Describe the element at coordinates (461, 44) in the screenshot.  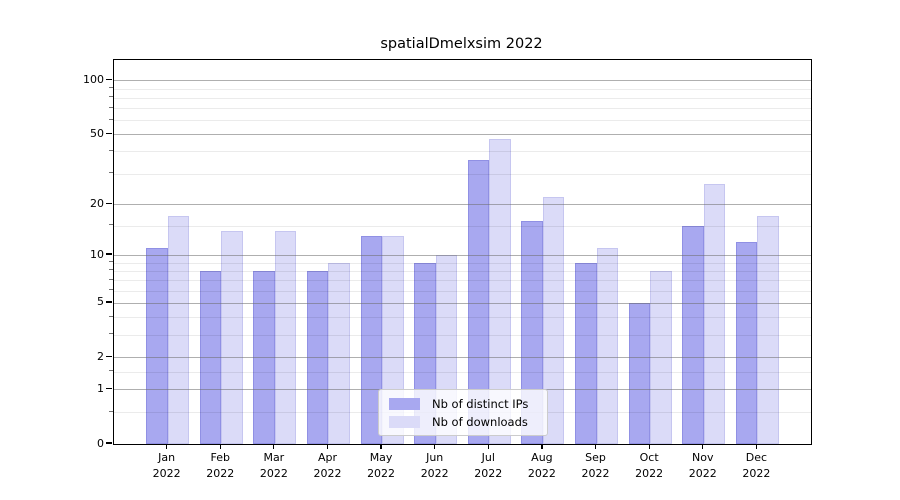
I see `chart-title: spatialDmelxsim 2022` at that location.